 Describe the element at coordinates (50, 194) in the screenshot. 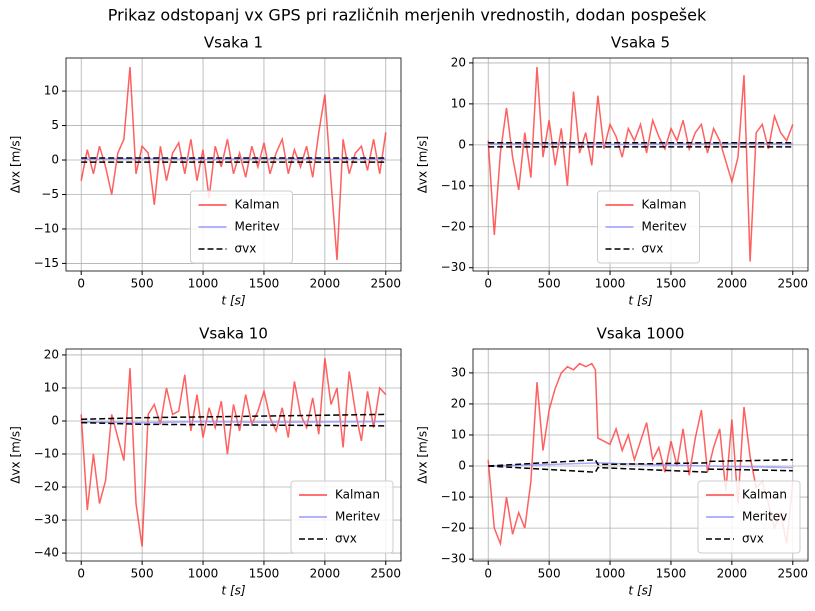

I see `y-tick-label: −5` at that location.